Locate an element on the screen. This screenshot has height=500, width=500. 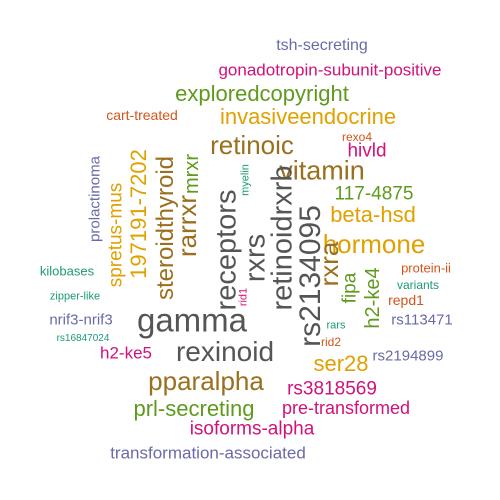
word-tsh-secreting: tsh-secreting is located at coordinates (322, 45).